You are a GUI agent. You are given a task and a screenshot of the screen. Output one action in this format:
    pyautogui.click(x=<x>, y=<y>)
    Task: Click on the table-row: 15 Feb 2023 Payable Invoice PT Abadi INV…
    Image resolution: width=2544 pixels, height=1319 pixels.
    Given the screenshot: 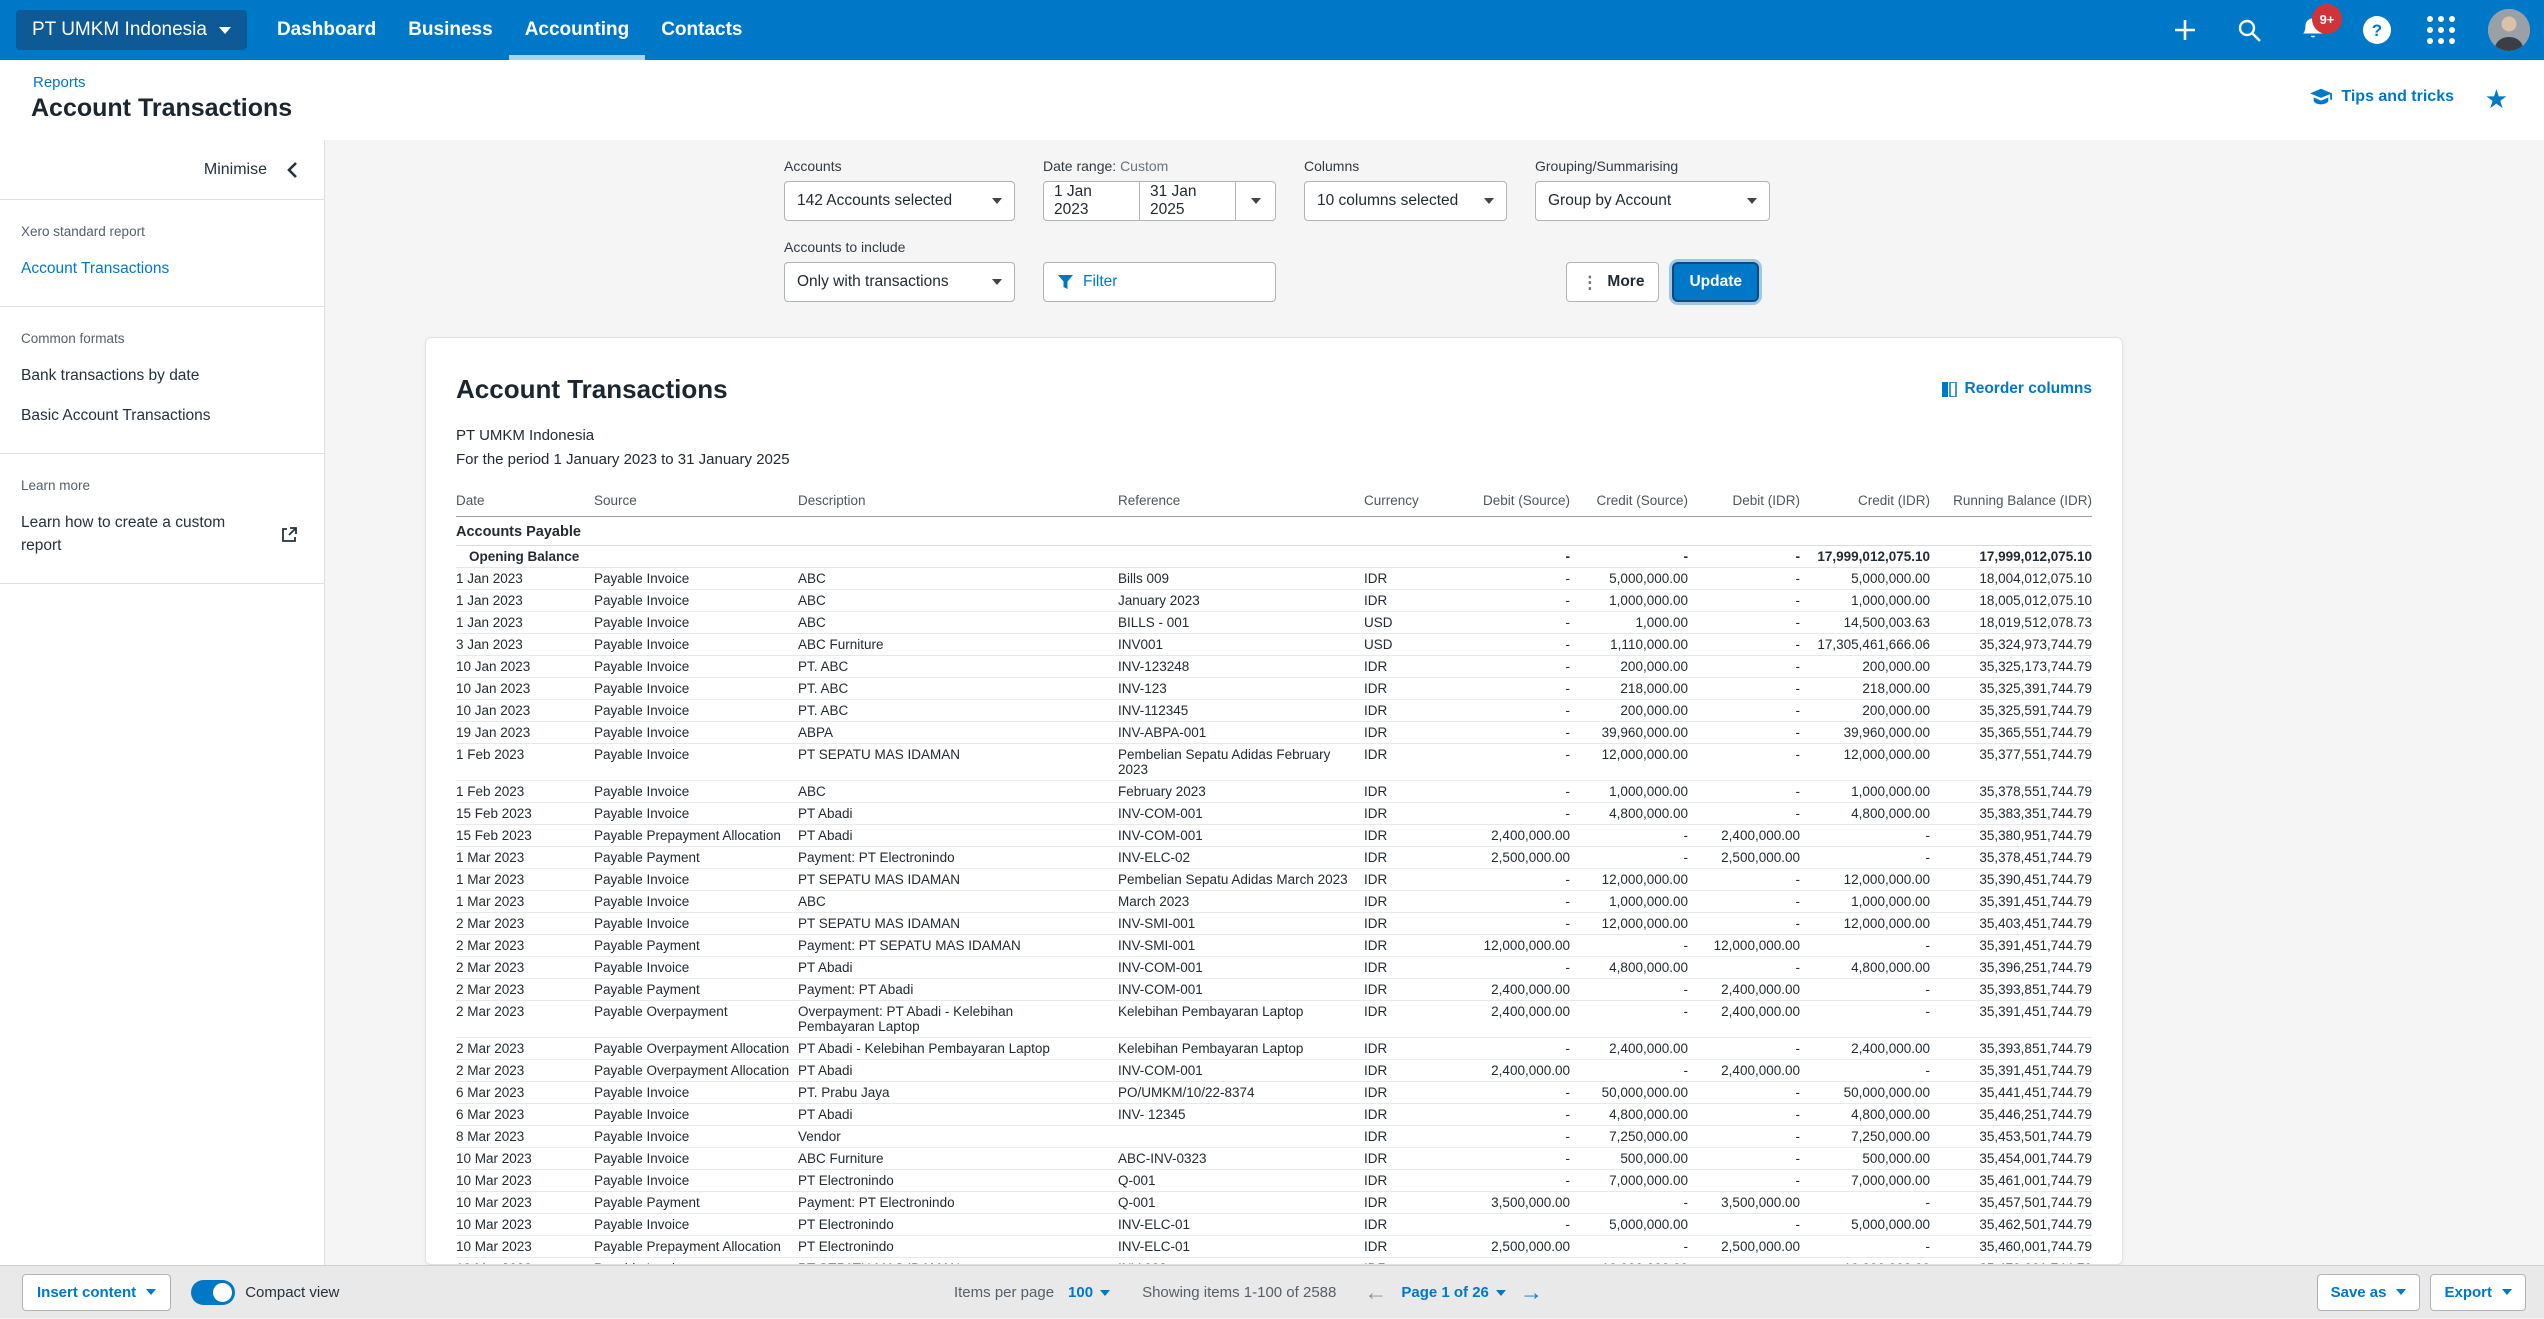 What is the action you would take?
    pyautogui.click(x=1274, y=813)
    